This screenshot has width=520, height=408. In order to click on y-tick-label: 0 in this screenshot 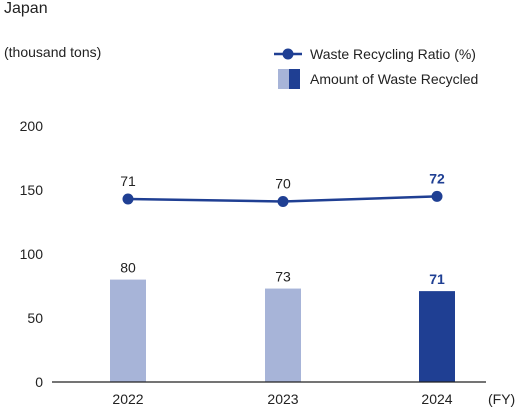, I will do `click(39, 382)`.